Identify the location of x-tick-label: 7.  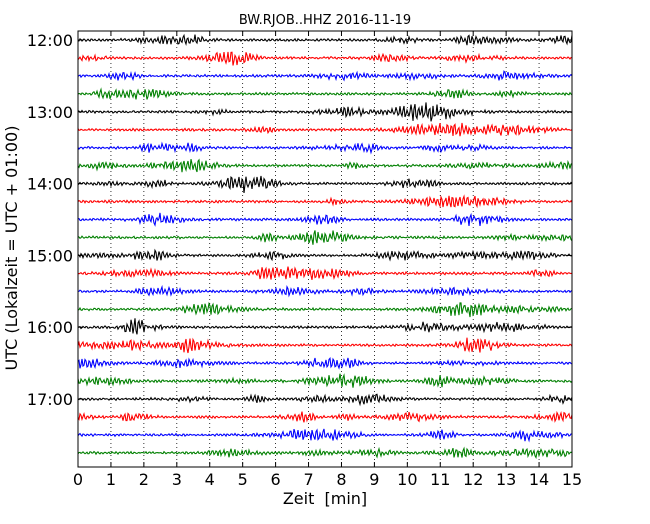
(308, 479).